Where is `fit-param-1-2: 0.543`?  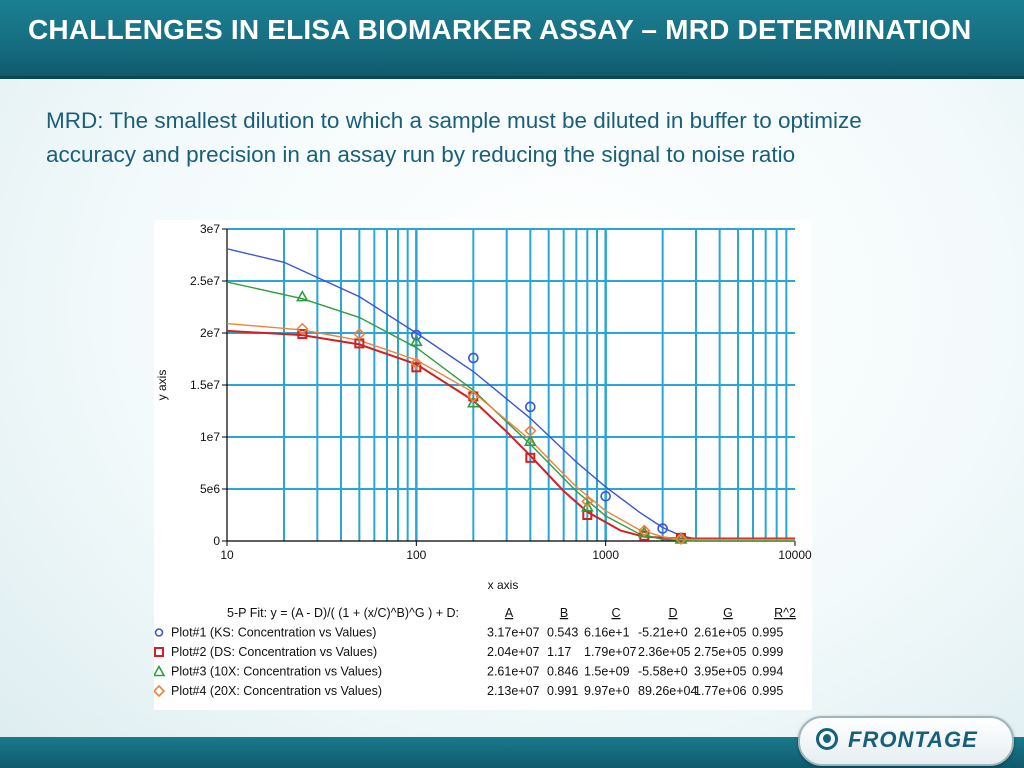 fit-param-1-2: 0.543 is located at coordinates (562, 633).